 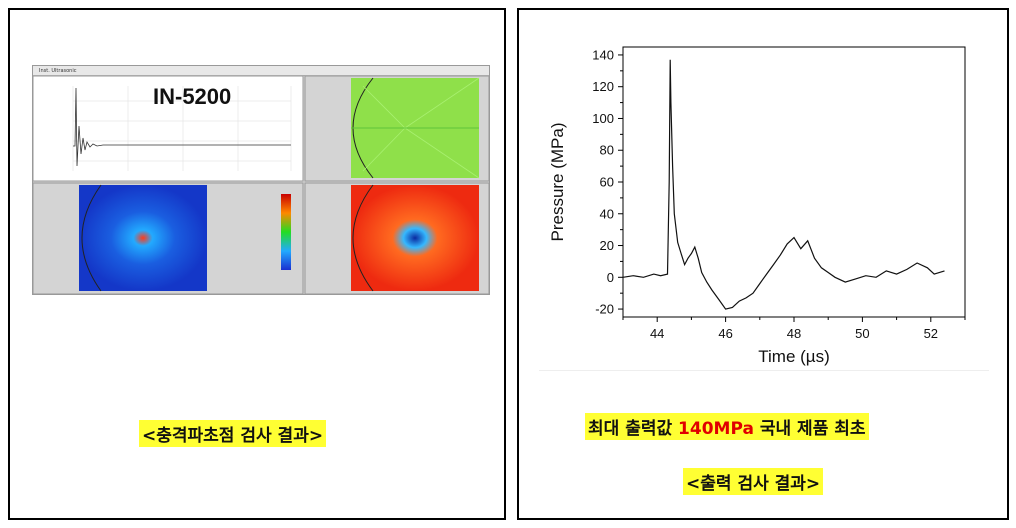 What do you see at coordinates (725, 333) in the screenshot?
I see `x-tick-label: 46` at bounding box center [725, 333].